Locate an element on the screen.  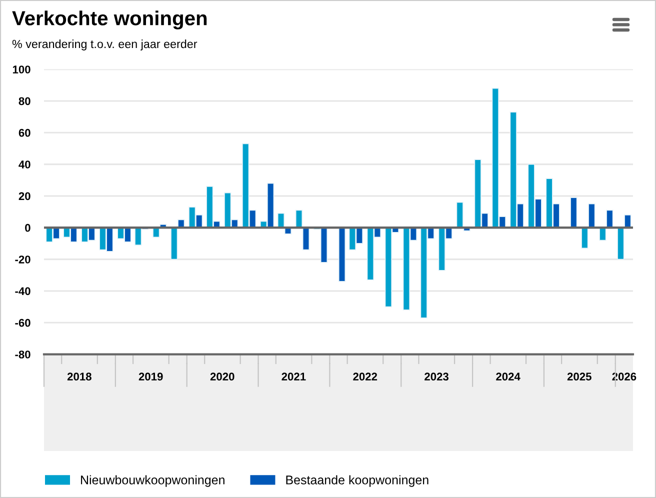
y-tick-label: -20 is located at coordinates (22, 260).